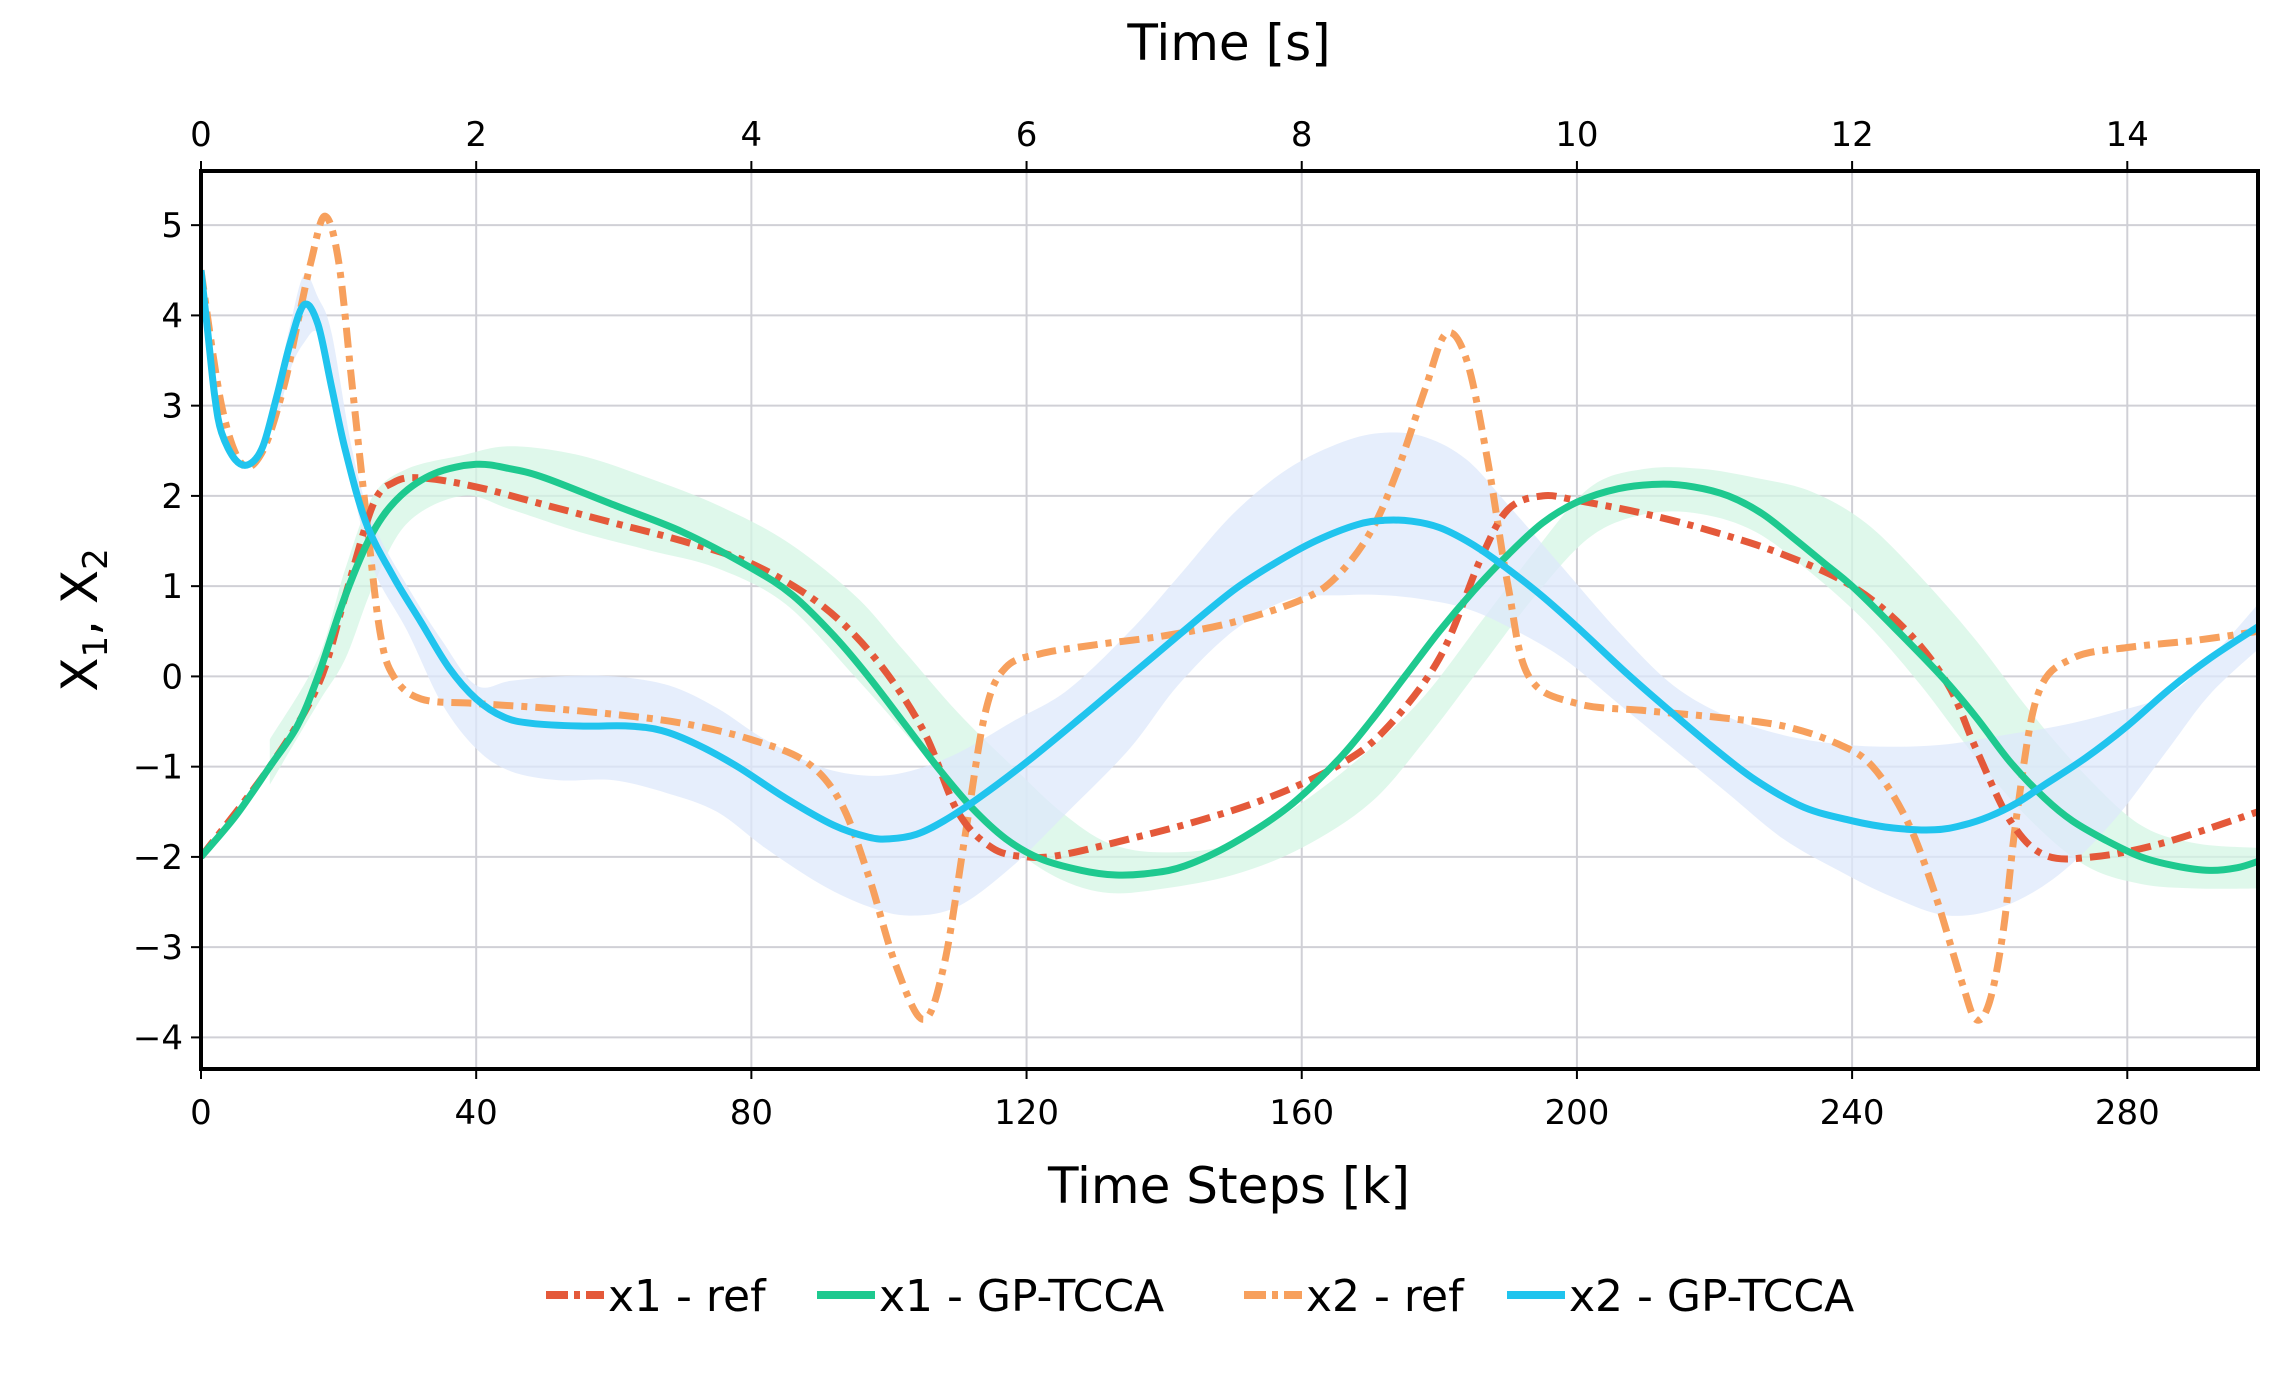  What do you see at coordinates (1027, 135) in the screenshot?
I see `x2-tick-label: 6` at bounding box center [1027, 135].